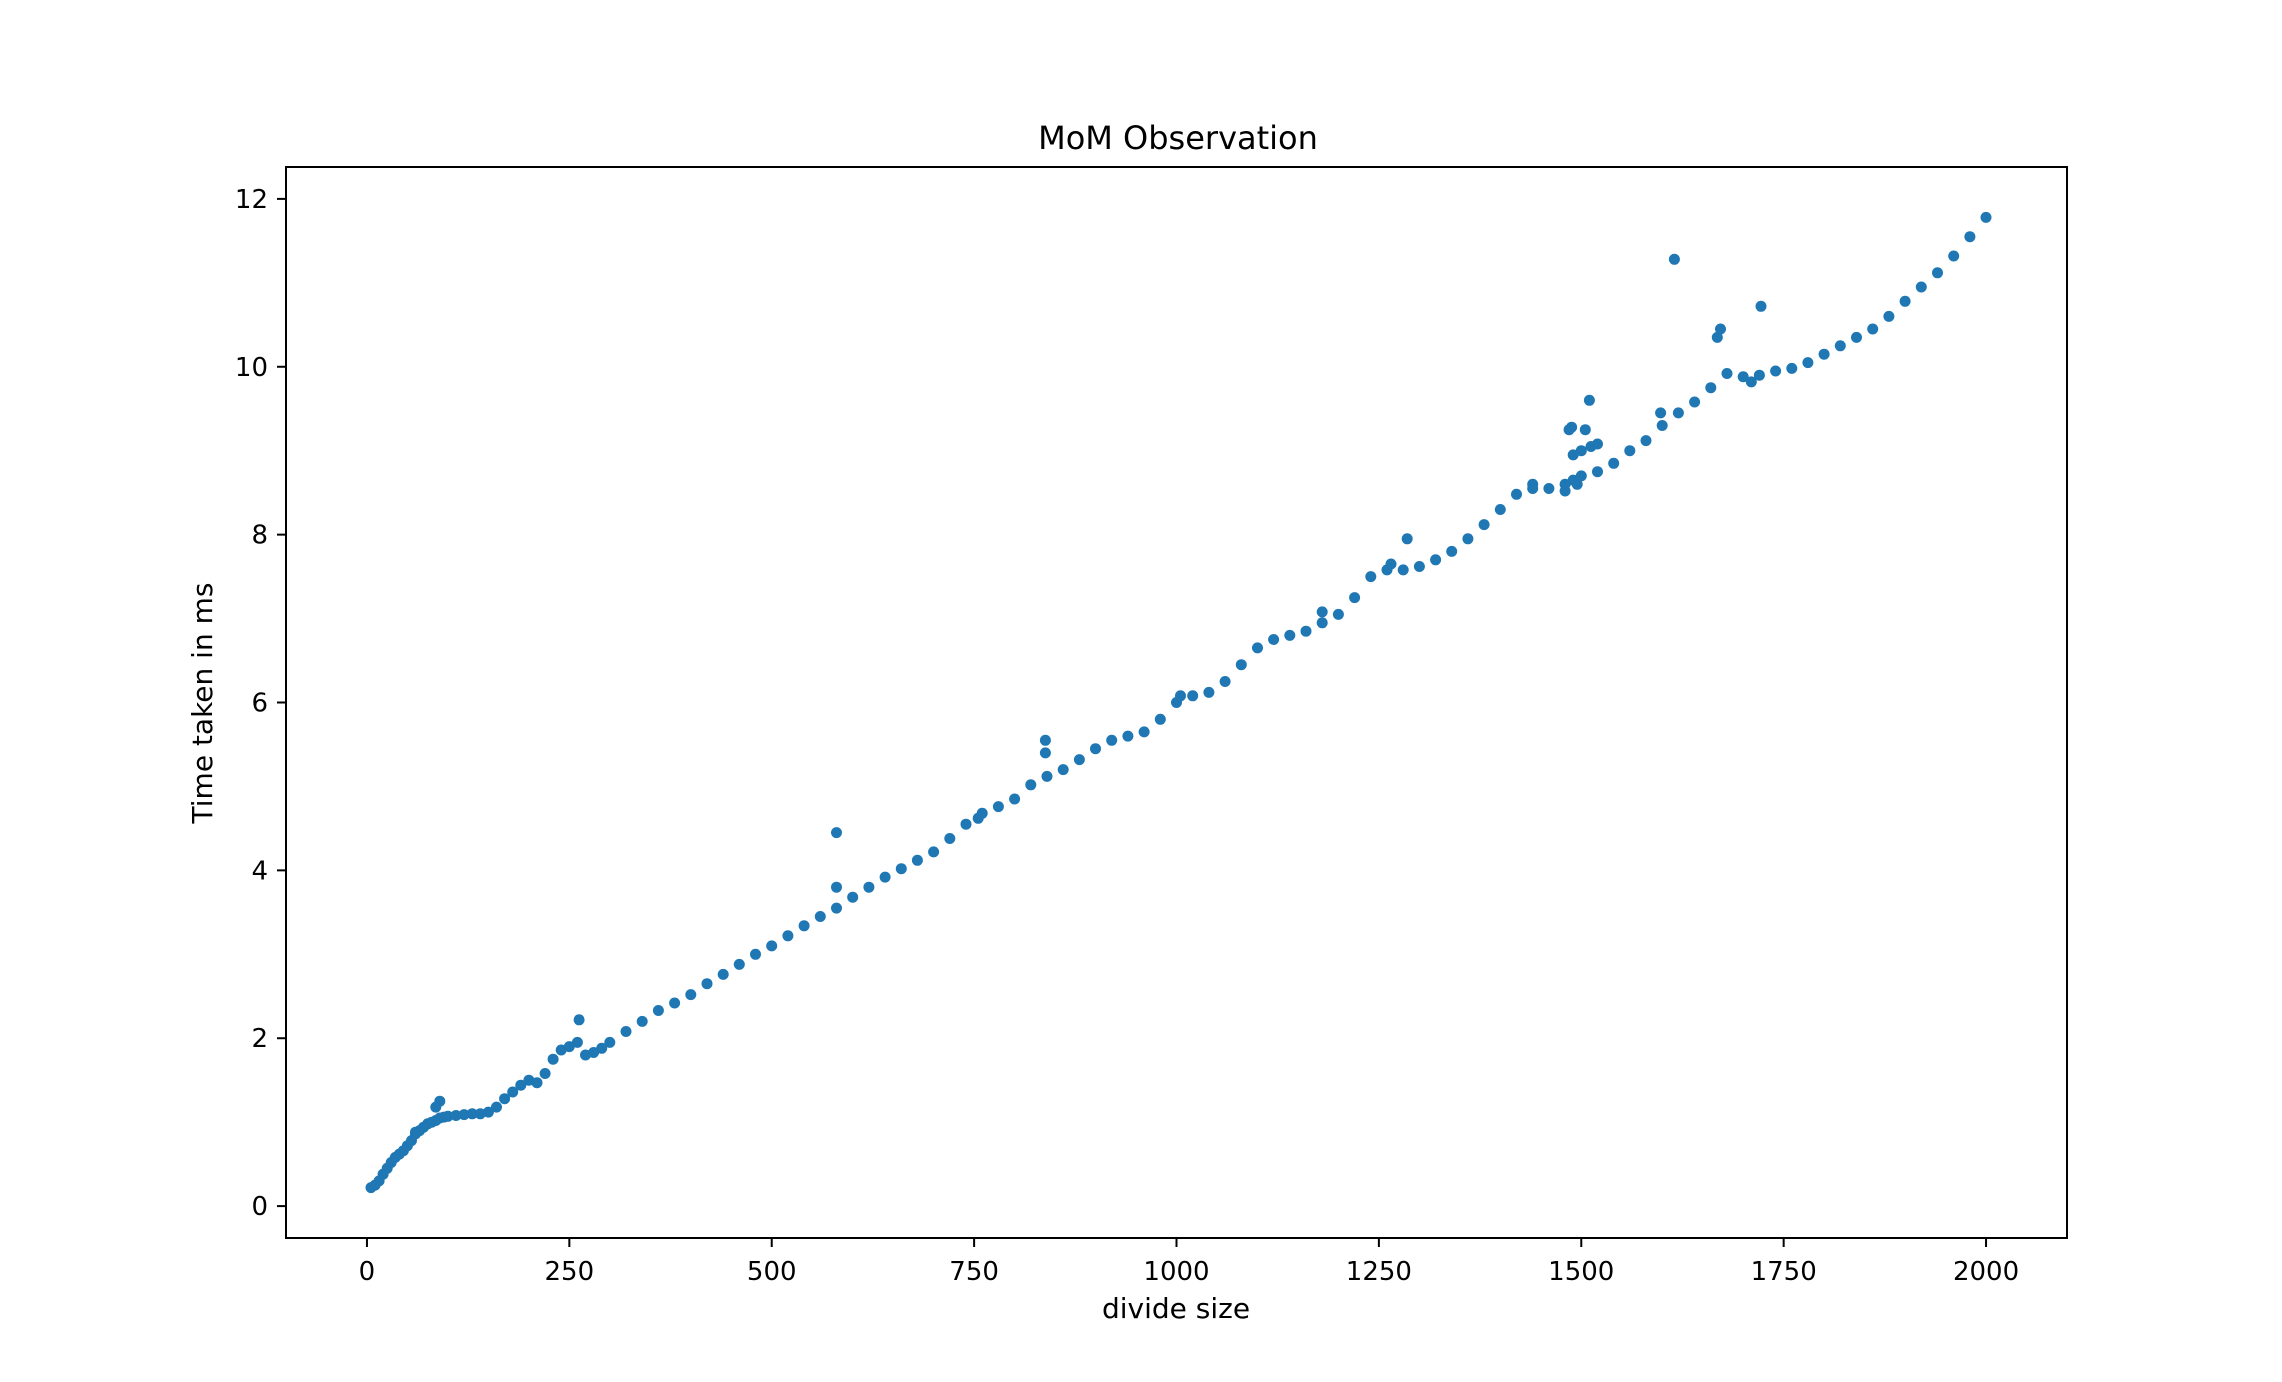 This screenshot has width=2282, height=1382. I want to click on y-tick-label: 6, so click(259, 704).